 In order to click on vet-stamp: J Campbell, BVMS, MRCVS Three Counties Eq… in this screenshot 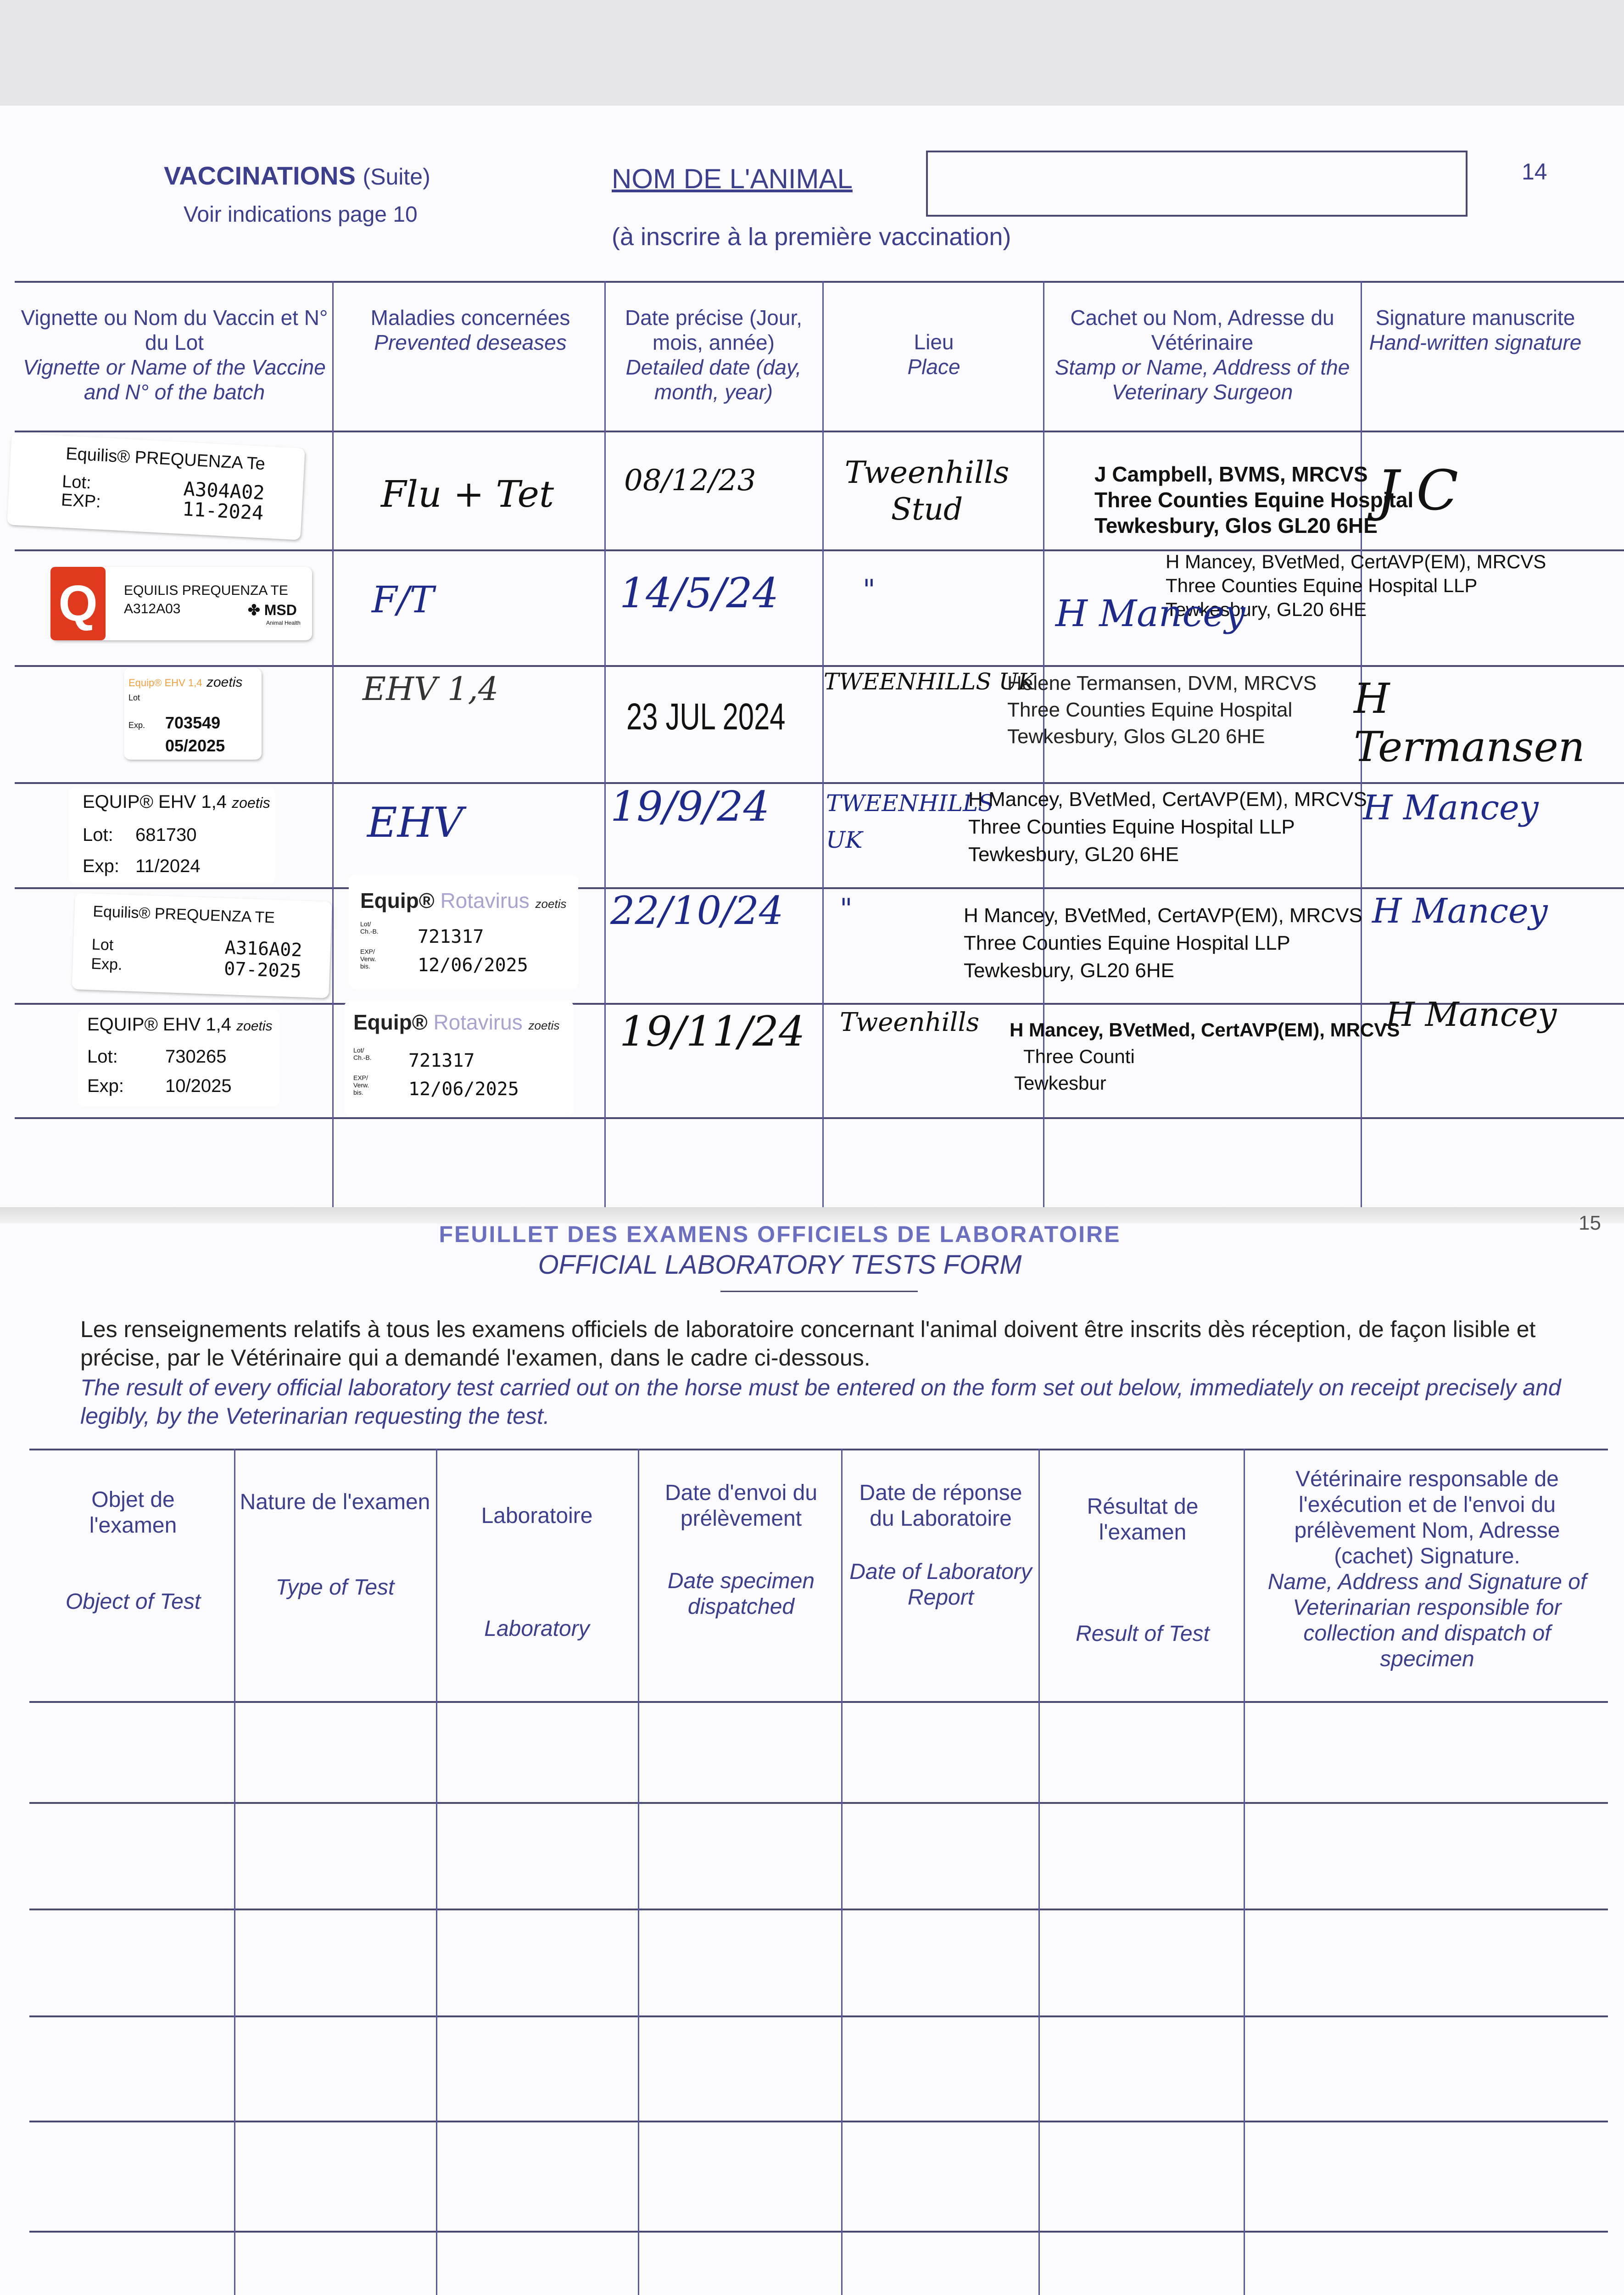, I will do `click(1254, 499)`.